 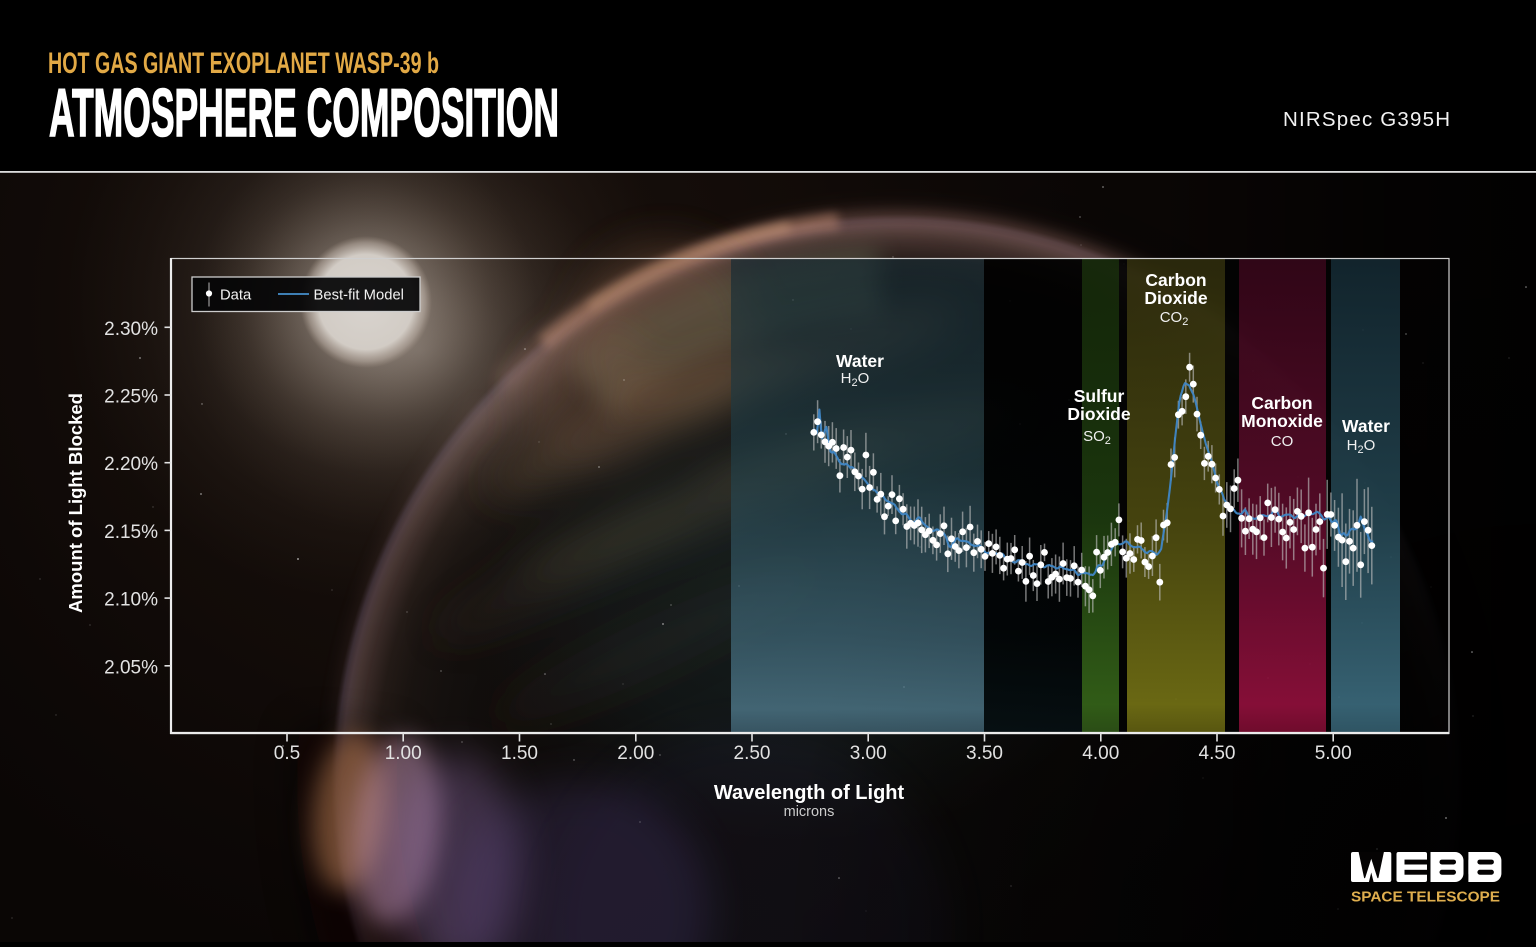 What do you see at coordinates (75, 503) in the screenshot?
I see `svg-text: Amount of Light Blocked` at bounding box center [75, 503].